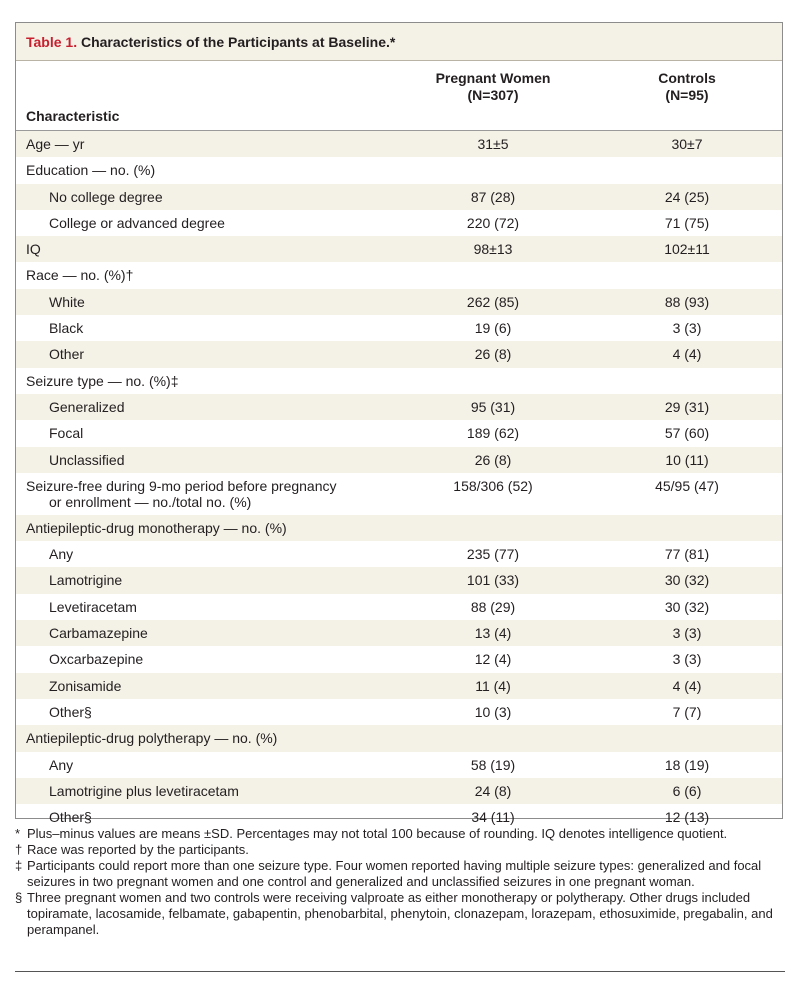 The width and height of the screenshot is (800, 988). Describe the element at coordinates (379, 433) in the screenshot. I see `table-row: Focal 189 (62) 57 (60)` at that location.